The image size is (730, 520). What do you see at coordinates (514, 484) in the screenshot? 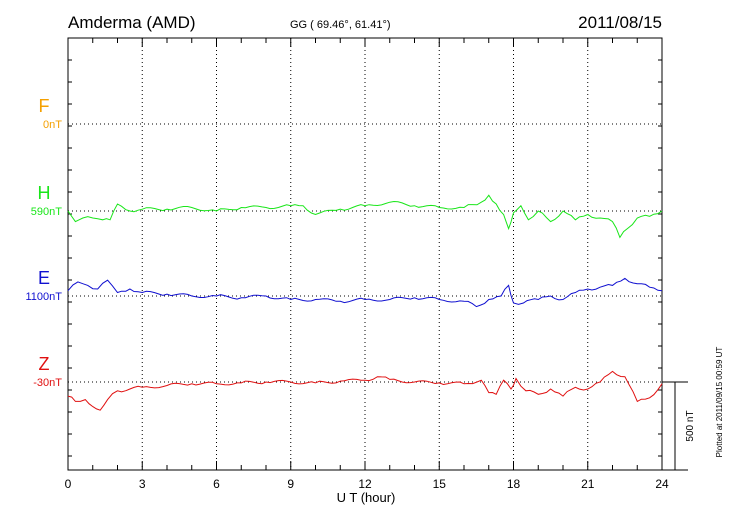
I see `x-tick-label: 18` at bounding box center [514, 484].